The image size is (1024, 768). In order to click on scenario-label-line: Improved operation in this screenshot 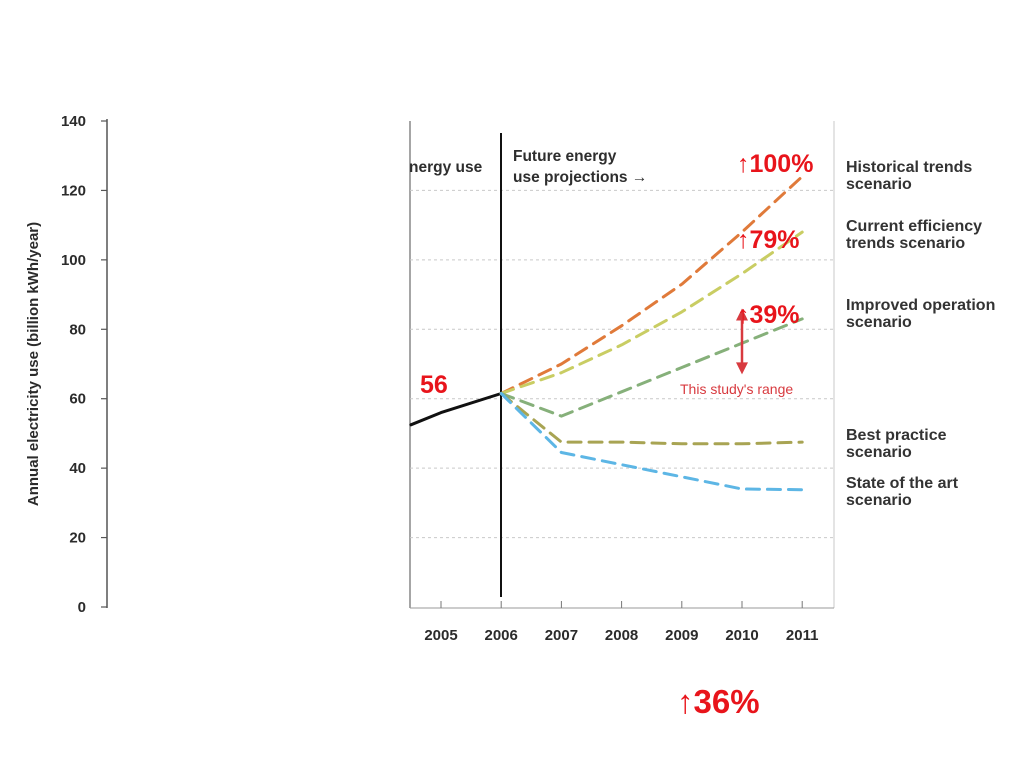, I will do `click(920, 305)`.